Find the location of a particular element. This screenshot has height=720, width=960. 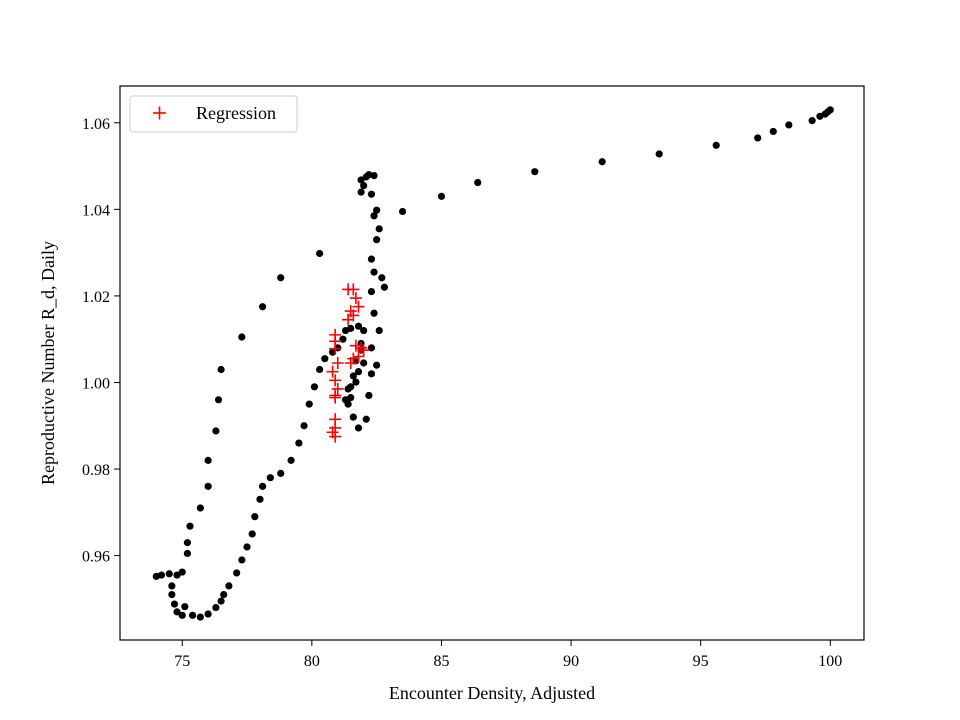

x-tick-label: 90 is located at coordinates (571, 661).